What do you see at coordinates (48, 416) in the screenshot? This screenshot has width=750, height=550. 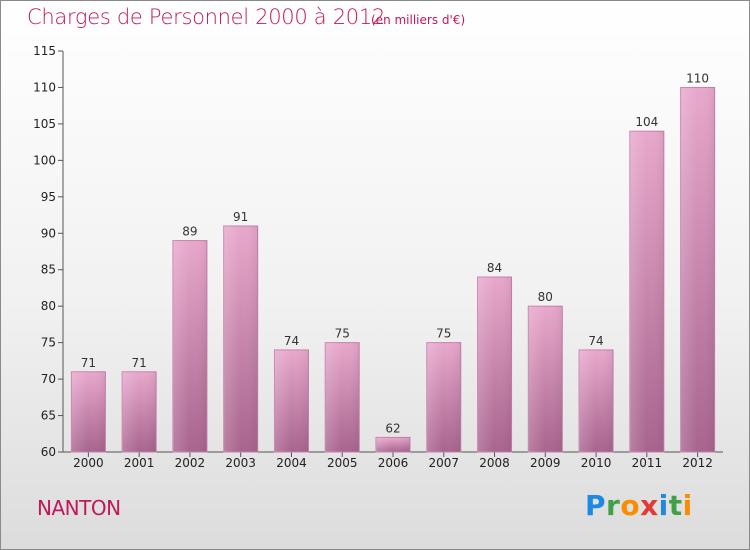 I see `y-tick-label: 65` at bounding box center [48, 416].